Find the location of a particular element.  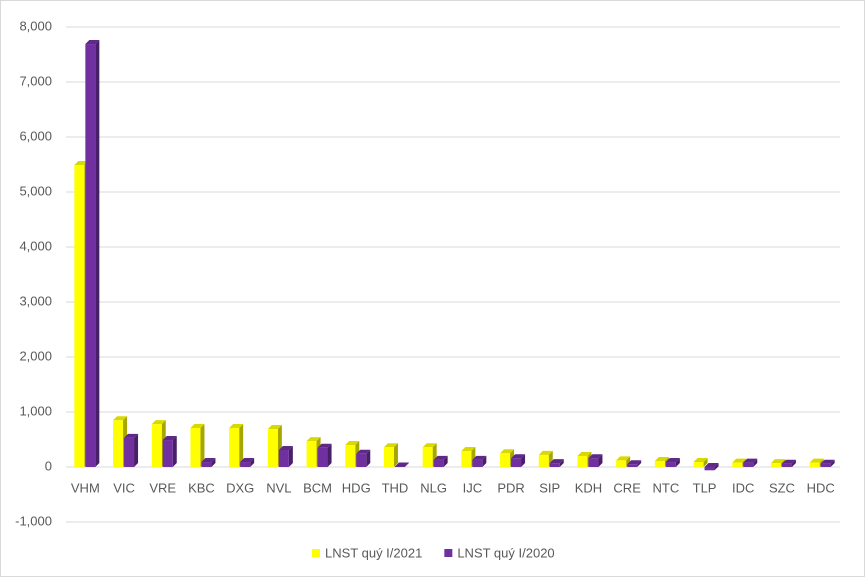

y-tick-label: 1,000 is located at coordinates (35, 410).